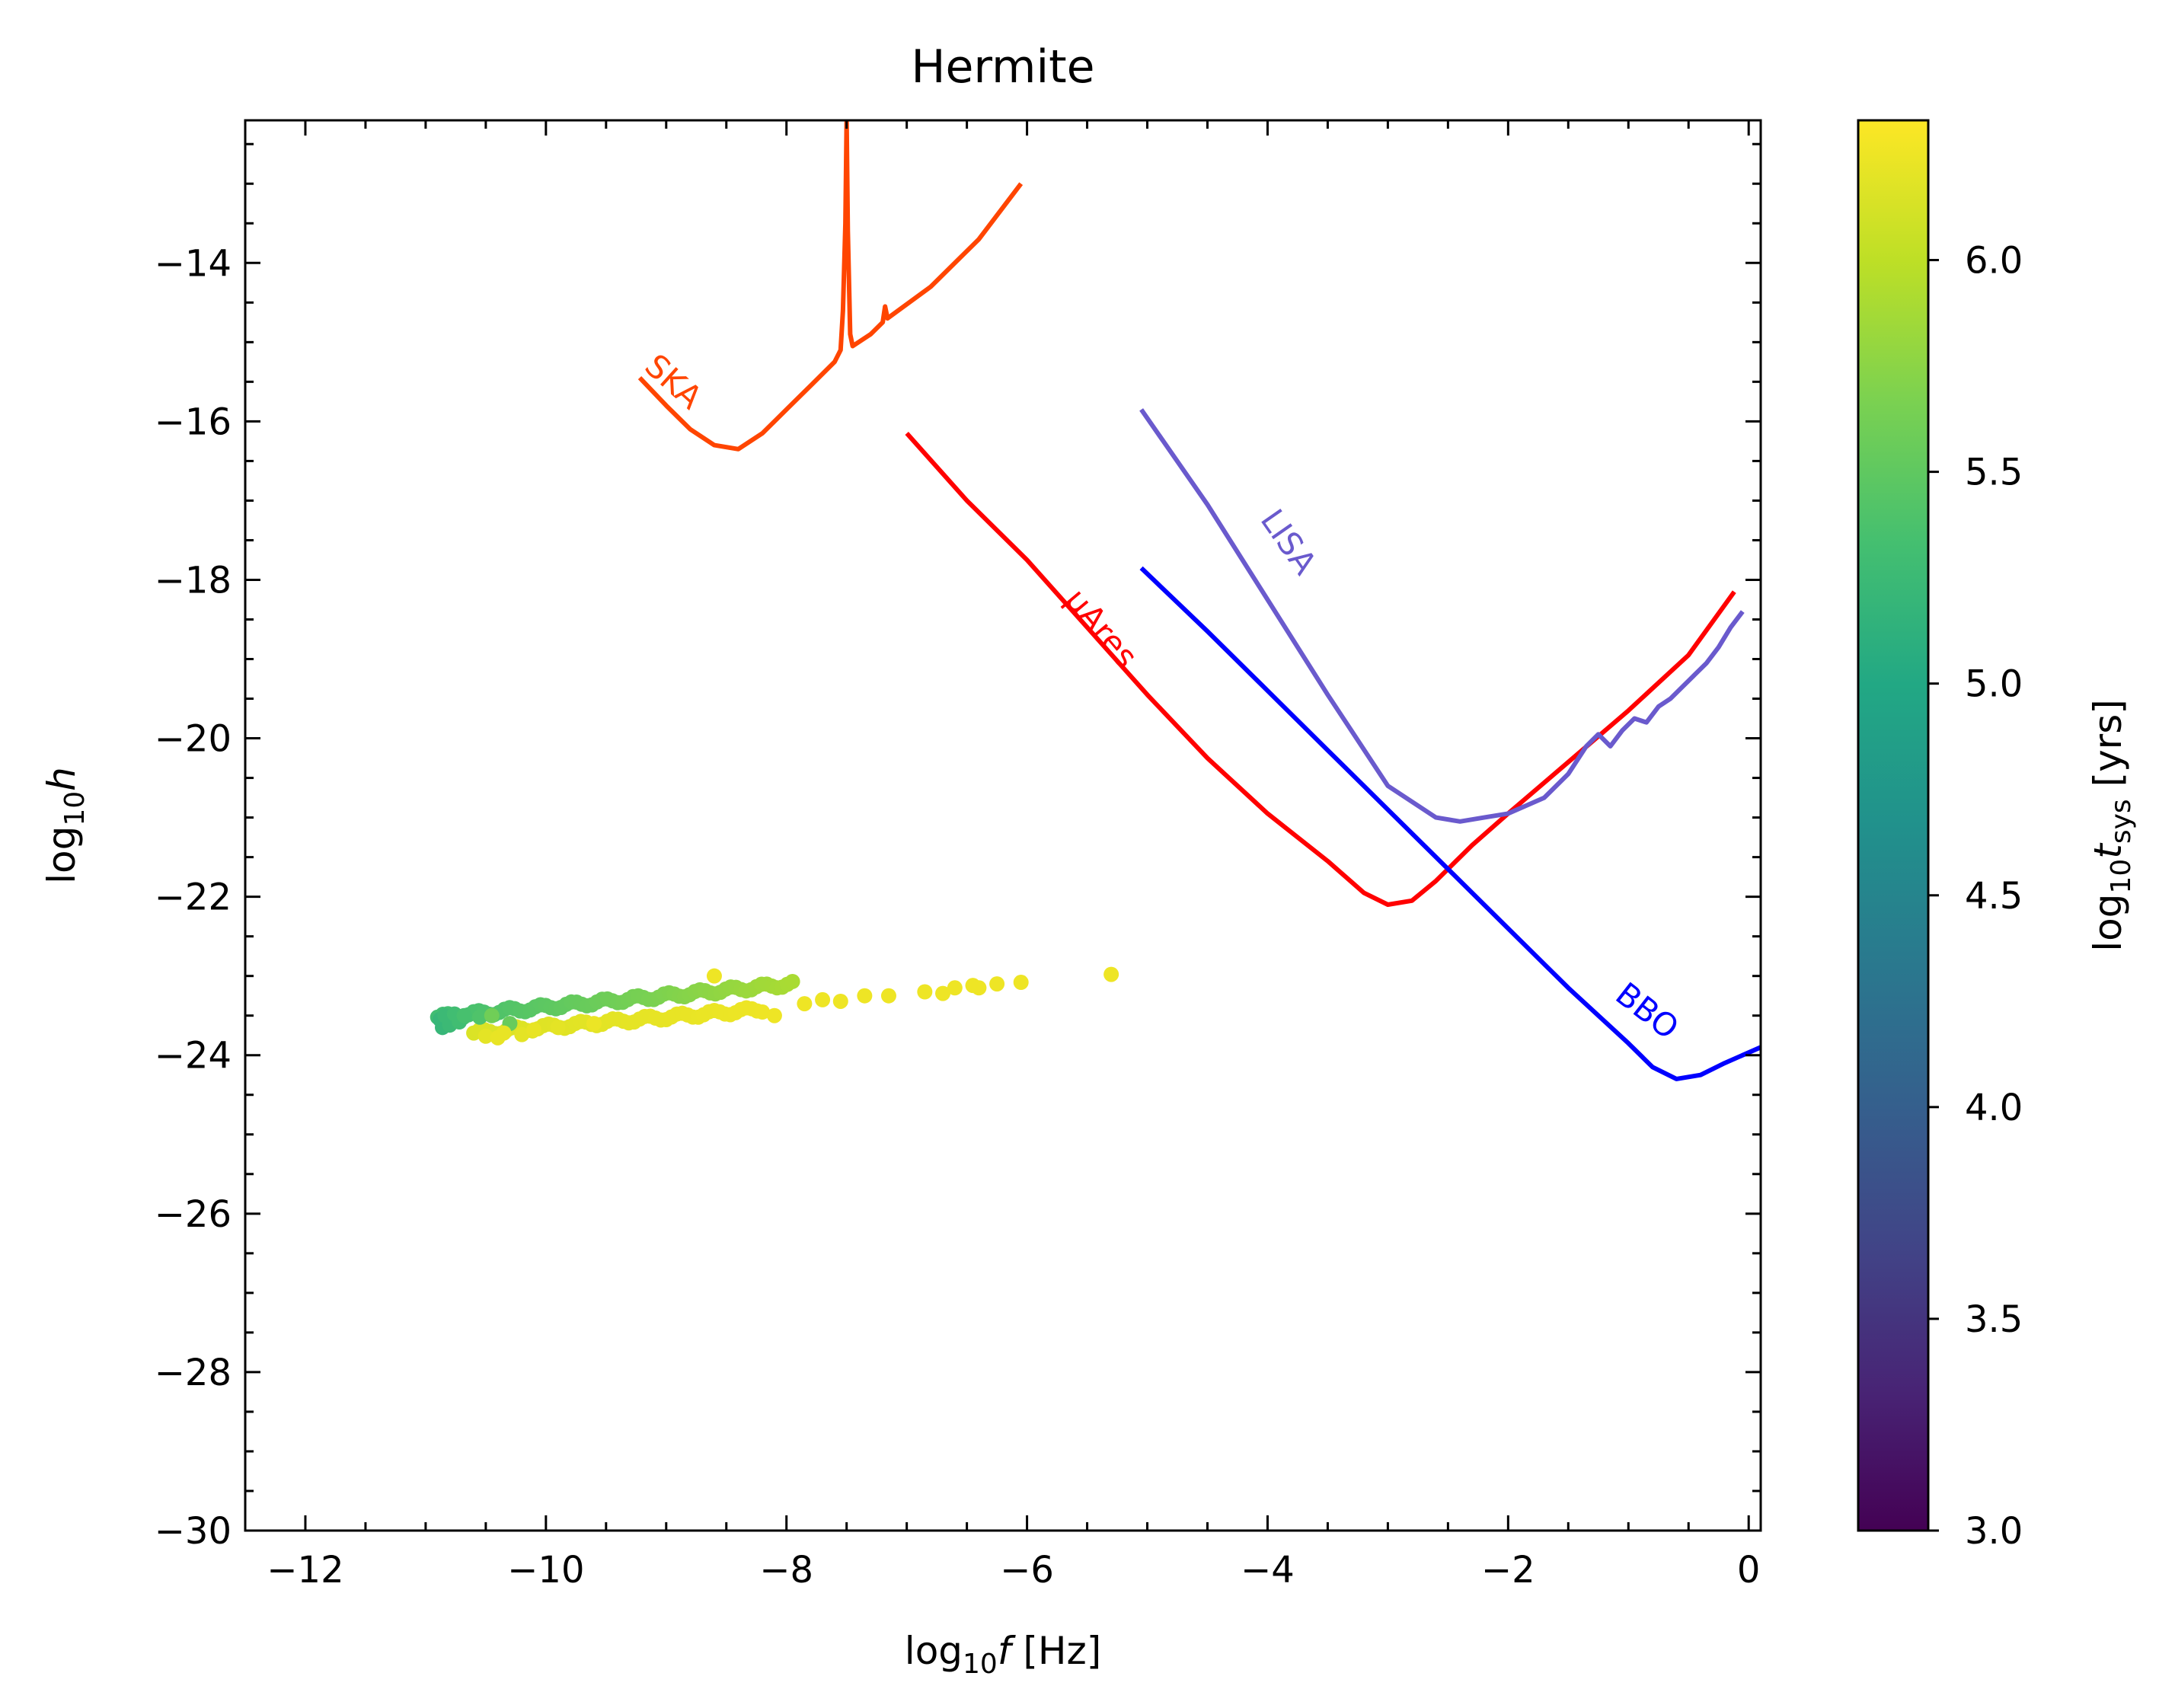 Image resolution: width=2159 pixels, height=1708 pixels. What do you see at coordinates (1994, 1319) in the screenshot?
I see `colorbar-tick-label: 3.5` at bounding box center [1994, 1319].